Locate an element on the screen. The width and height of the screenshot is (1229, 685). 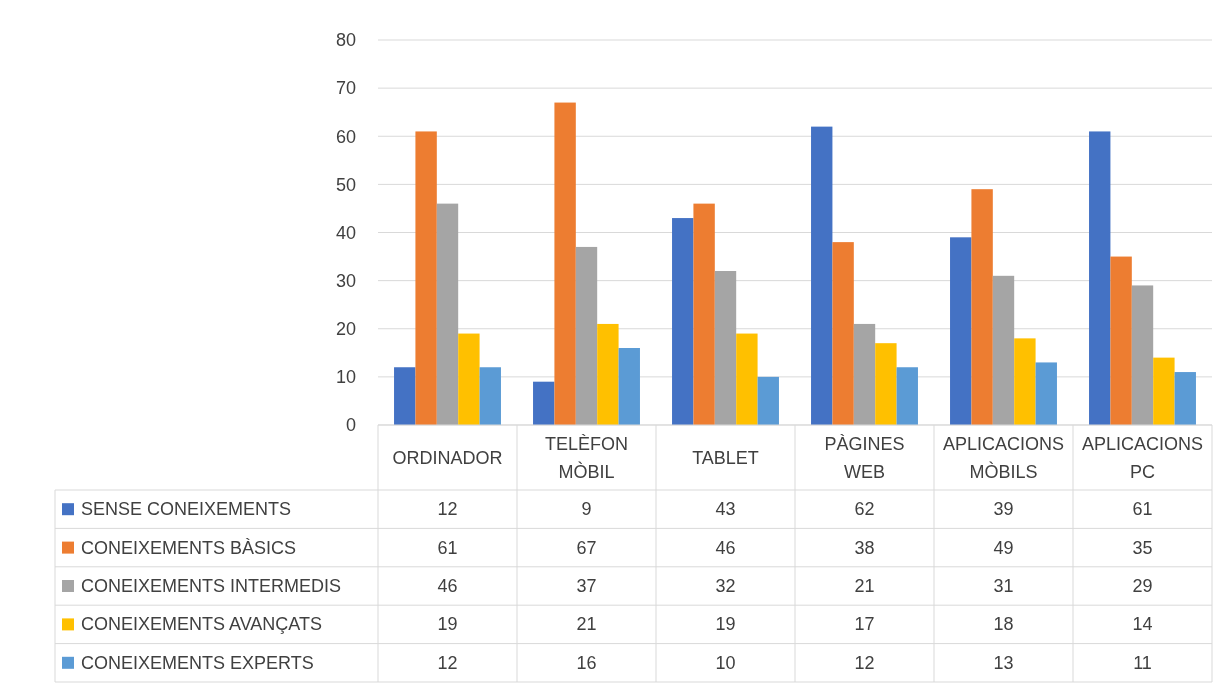
data-label: 13 is located at coordinates (1003, 662).